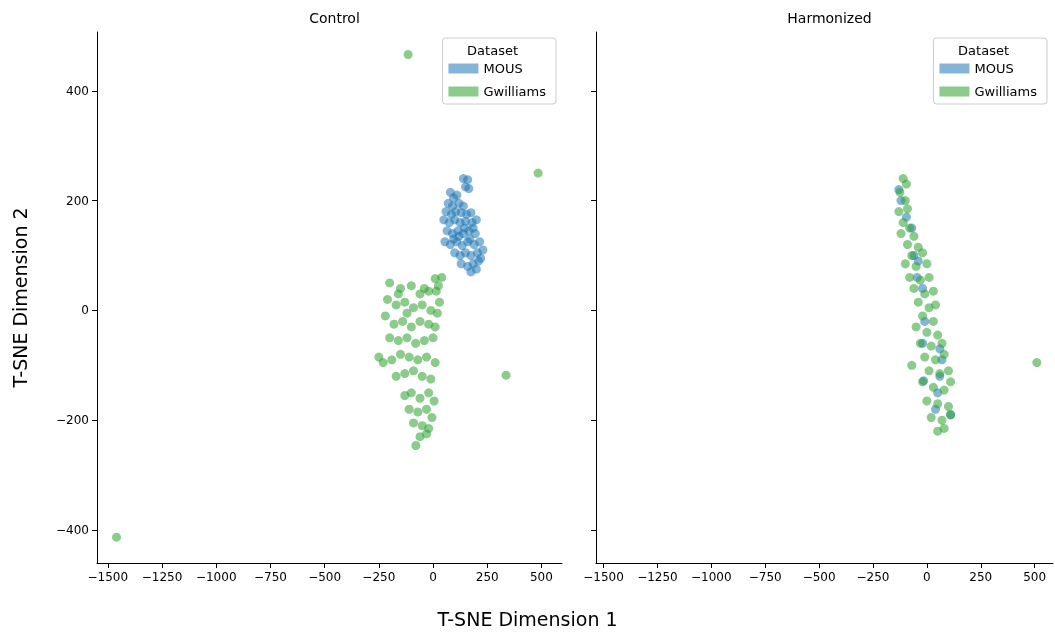 The width and height of the screenshot is (1055, 635). What do you see at coordinates (829, 18) in the screenshot?
I see `chart-title: Harmonized` at bounding box center [829, 18].